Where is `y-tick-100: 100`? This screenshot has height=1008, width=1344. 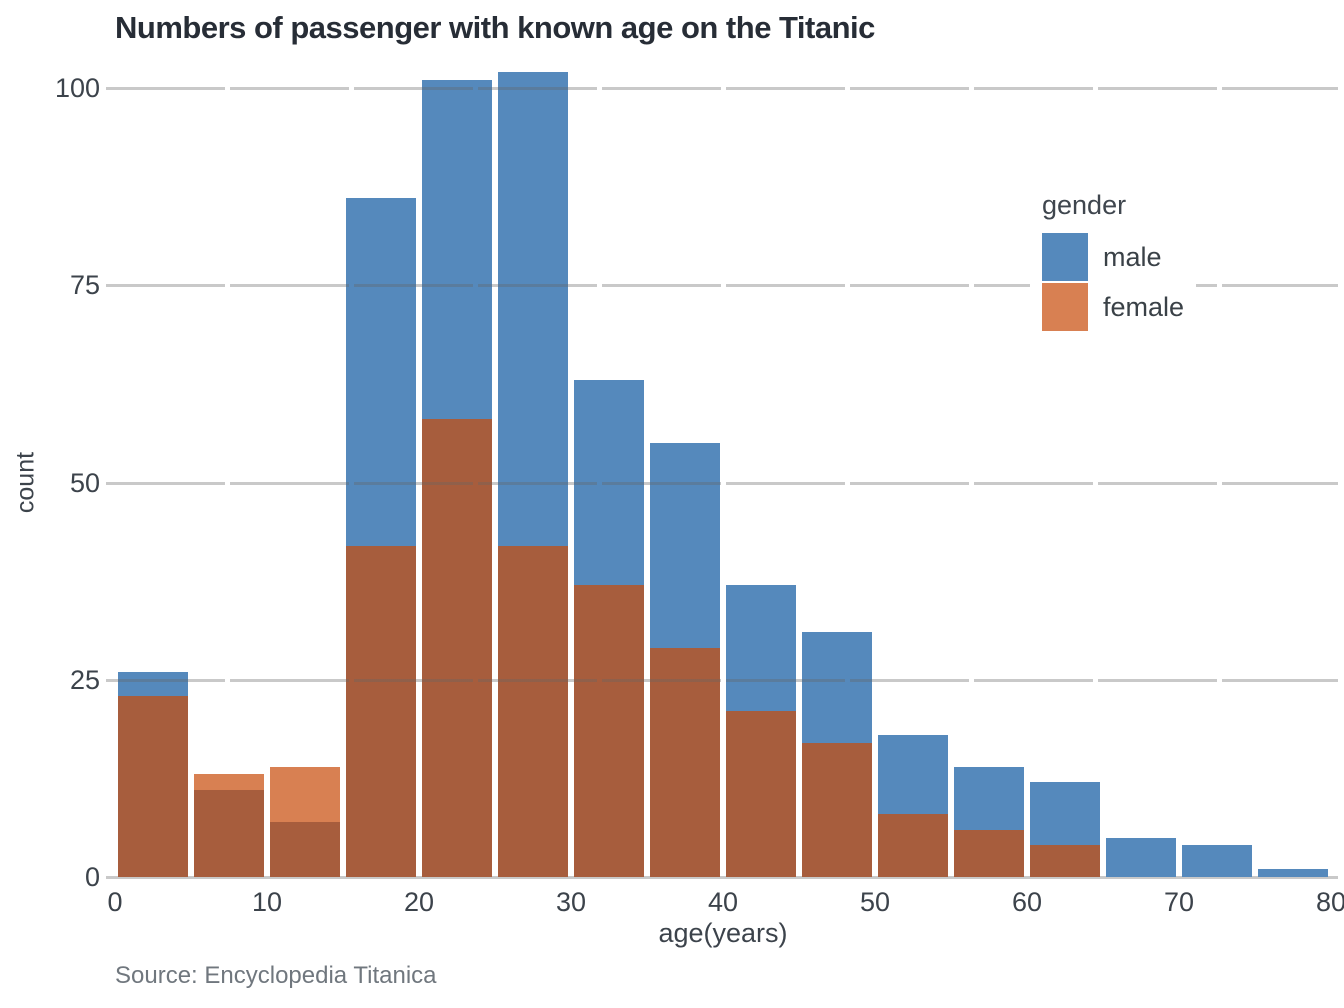 y-tick-100: 100 is located at coordinates (77, 88).